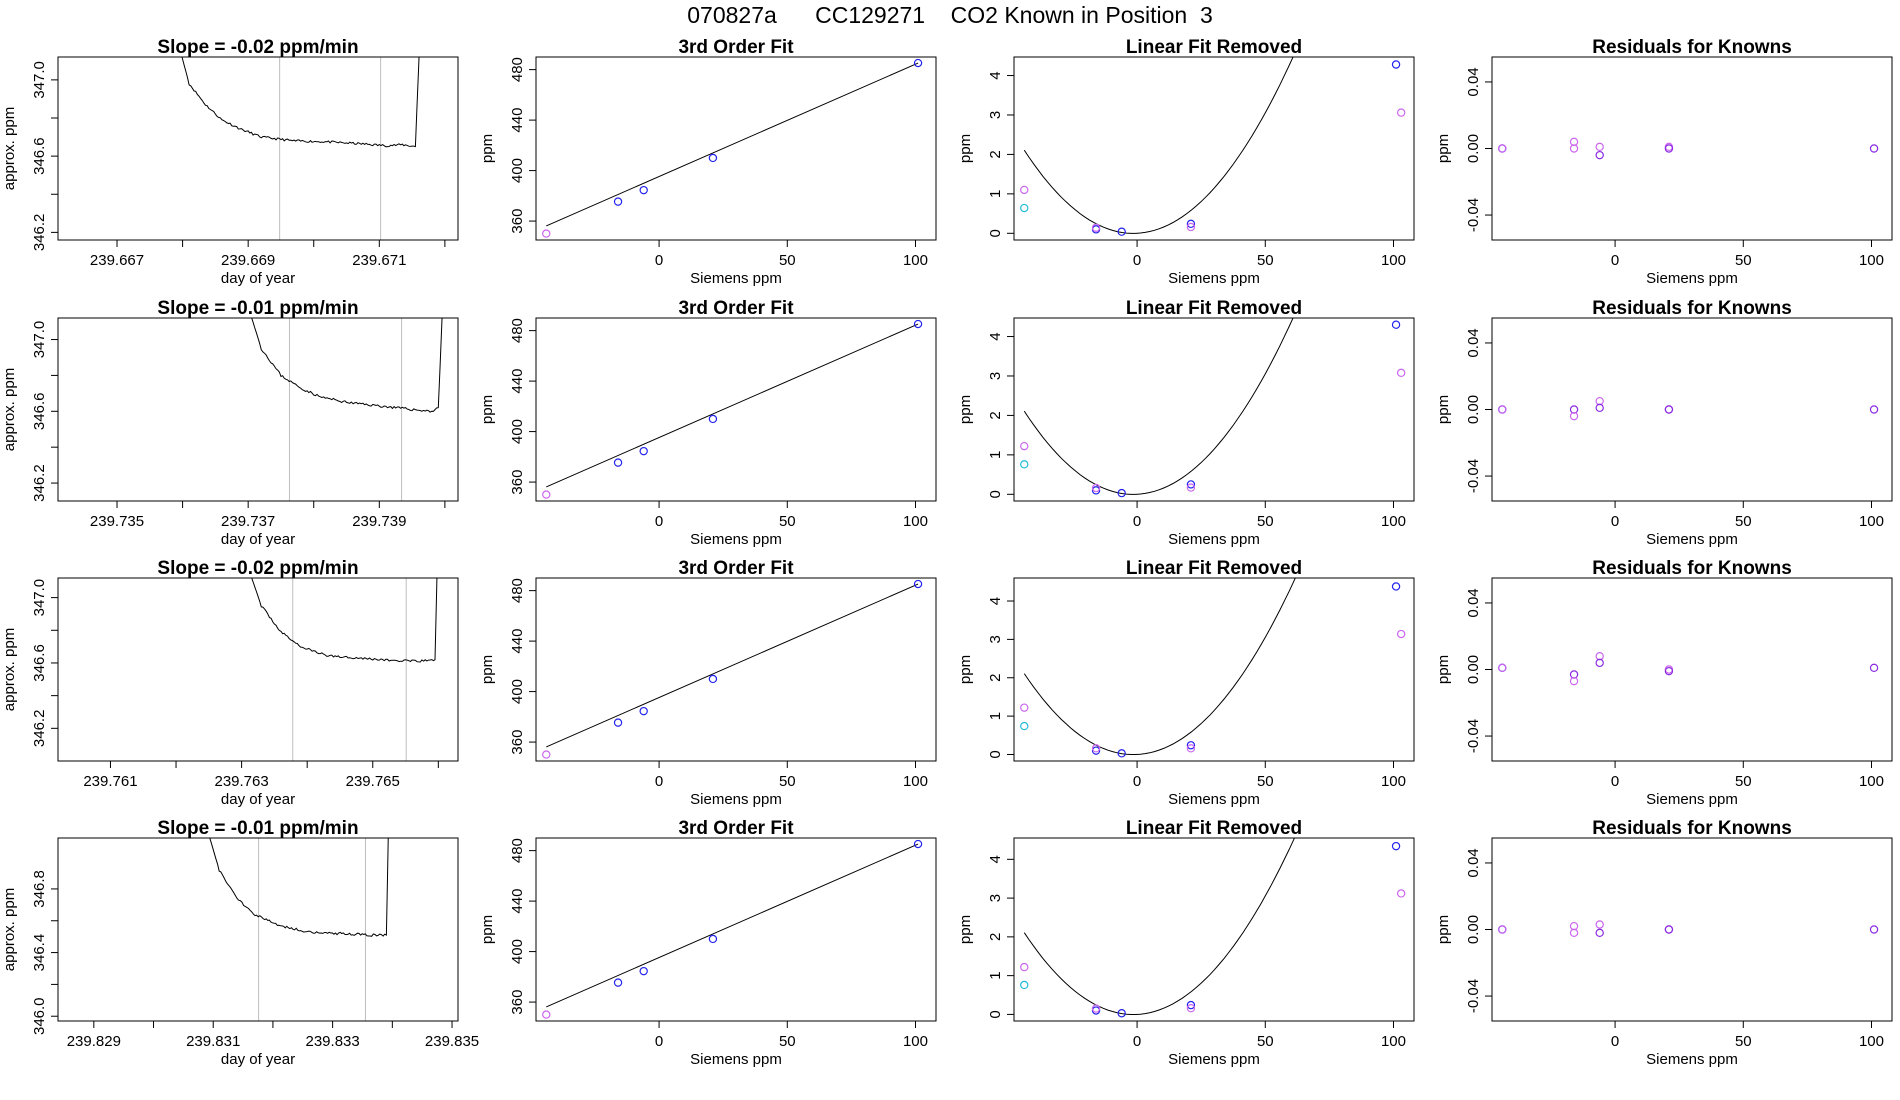 The width and height of the screenshot is (1900, 1100). I want to click on x-tick-label: 239.761, so click(110, 781).